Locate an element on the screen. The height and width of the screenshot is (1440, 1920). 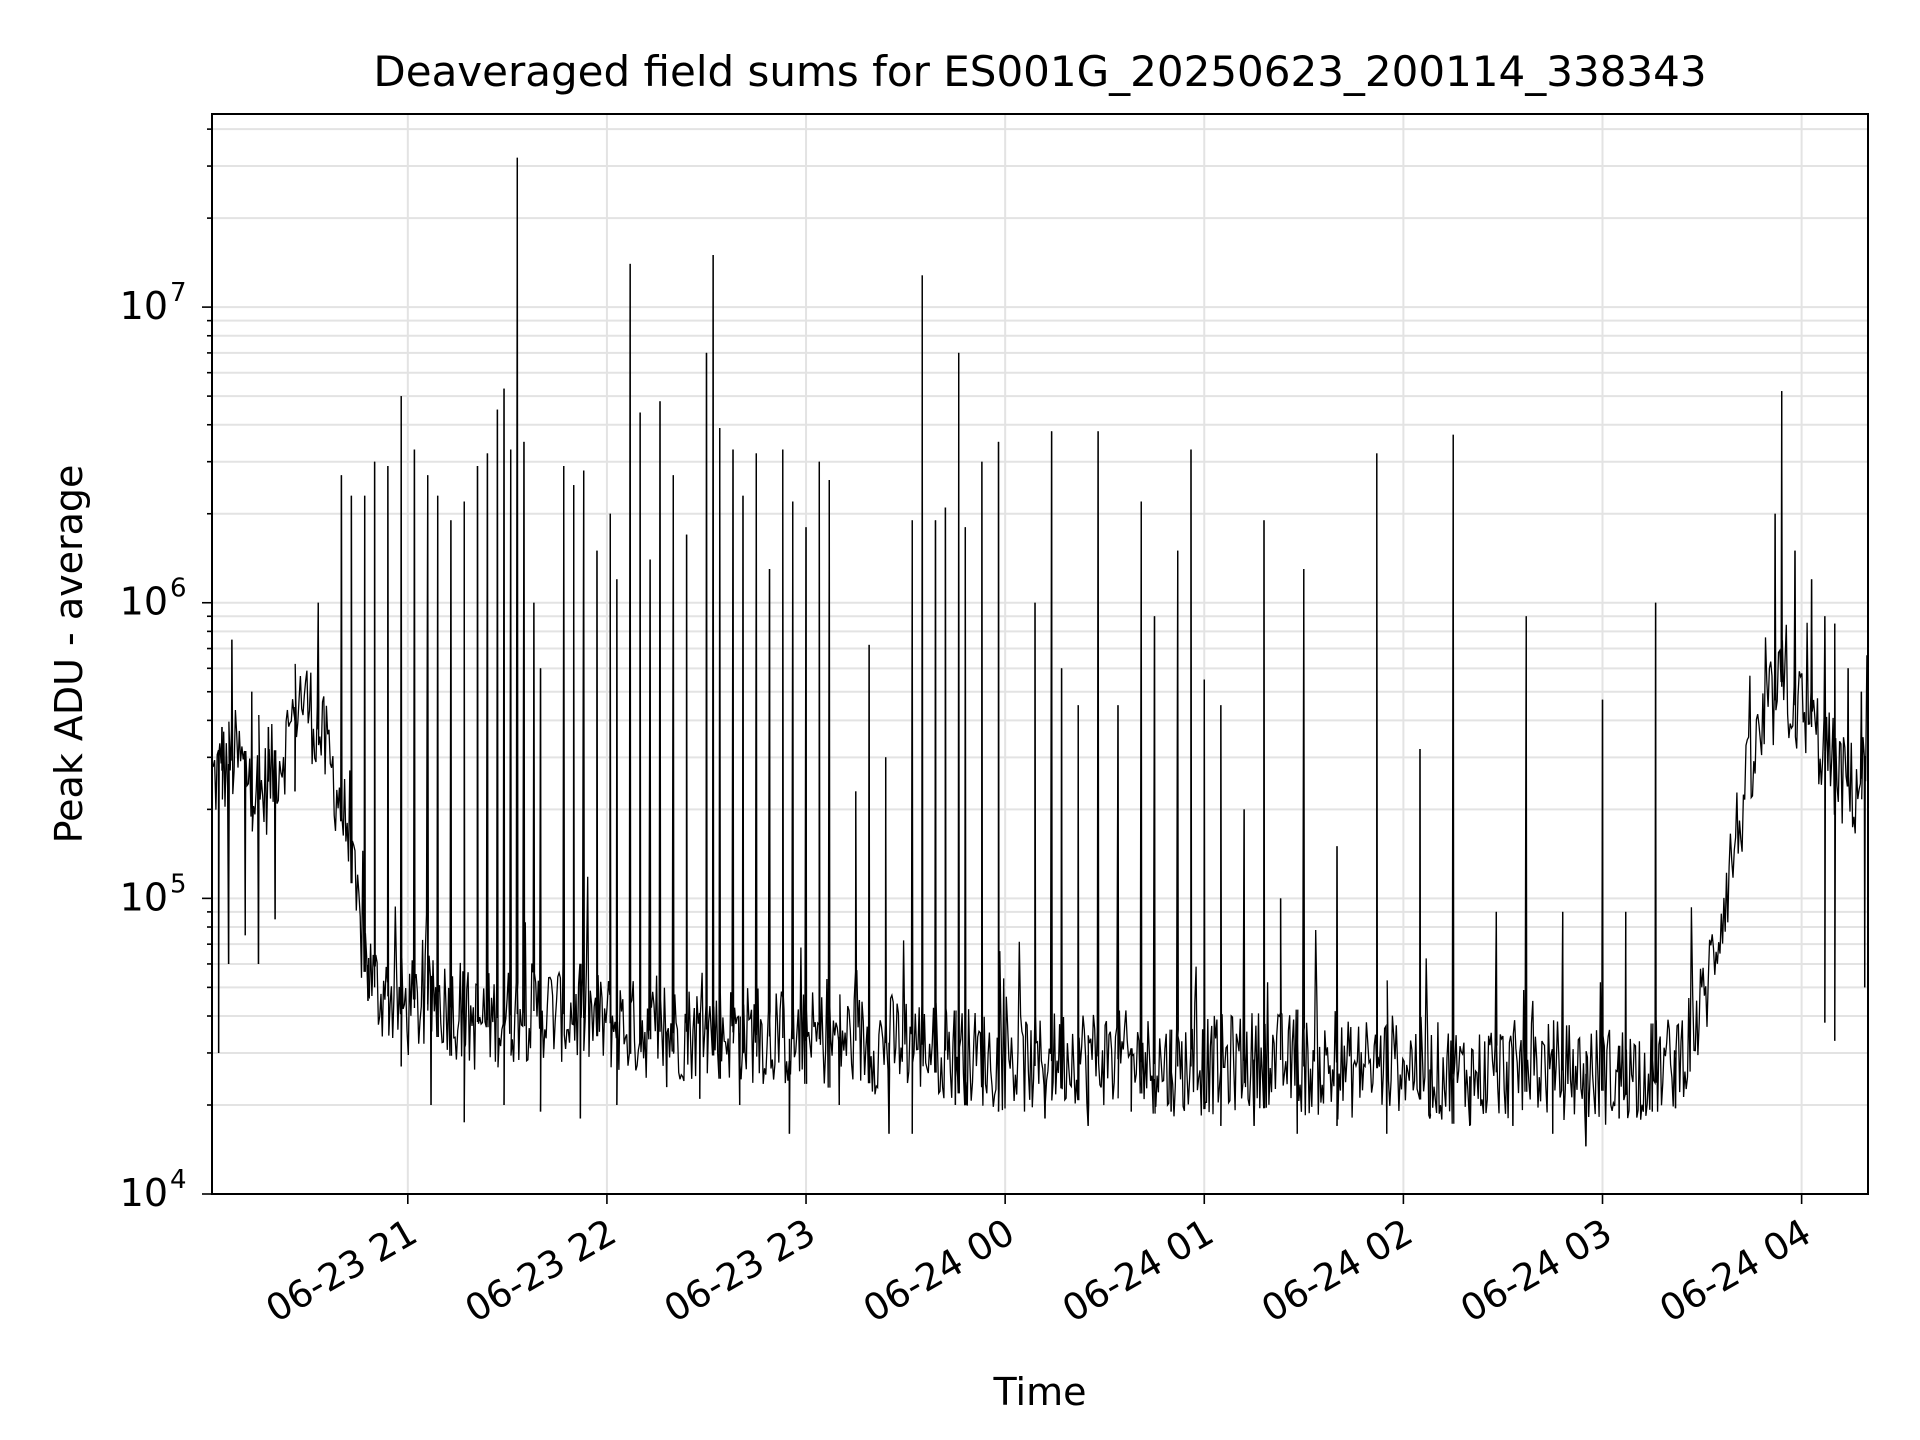
y-tick-exponent: 6 is located at coordinates (178, 589).